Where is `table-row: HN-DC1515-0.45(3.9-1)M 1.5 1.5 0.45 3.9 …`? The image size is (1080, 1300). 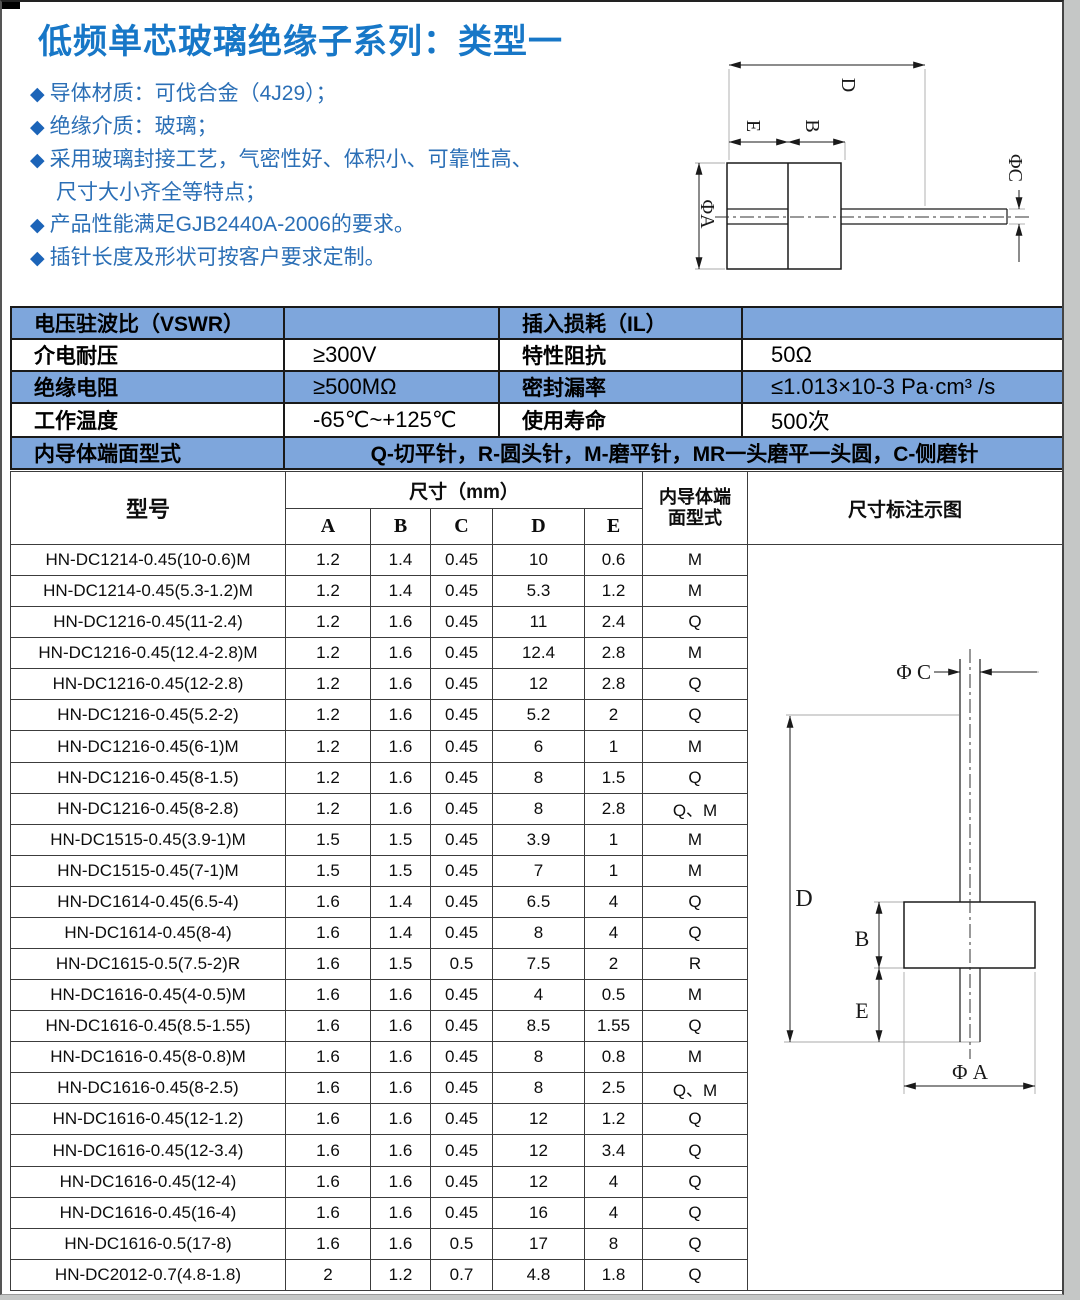 table-row: HN-DC1515-0.45(3.9-1)M 1.5 1.5 0.45 3.9 … is located at coordinates (536, 839).